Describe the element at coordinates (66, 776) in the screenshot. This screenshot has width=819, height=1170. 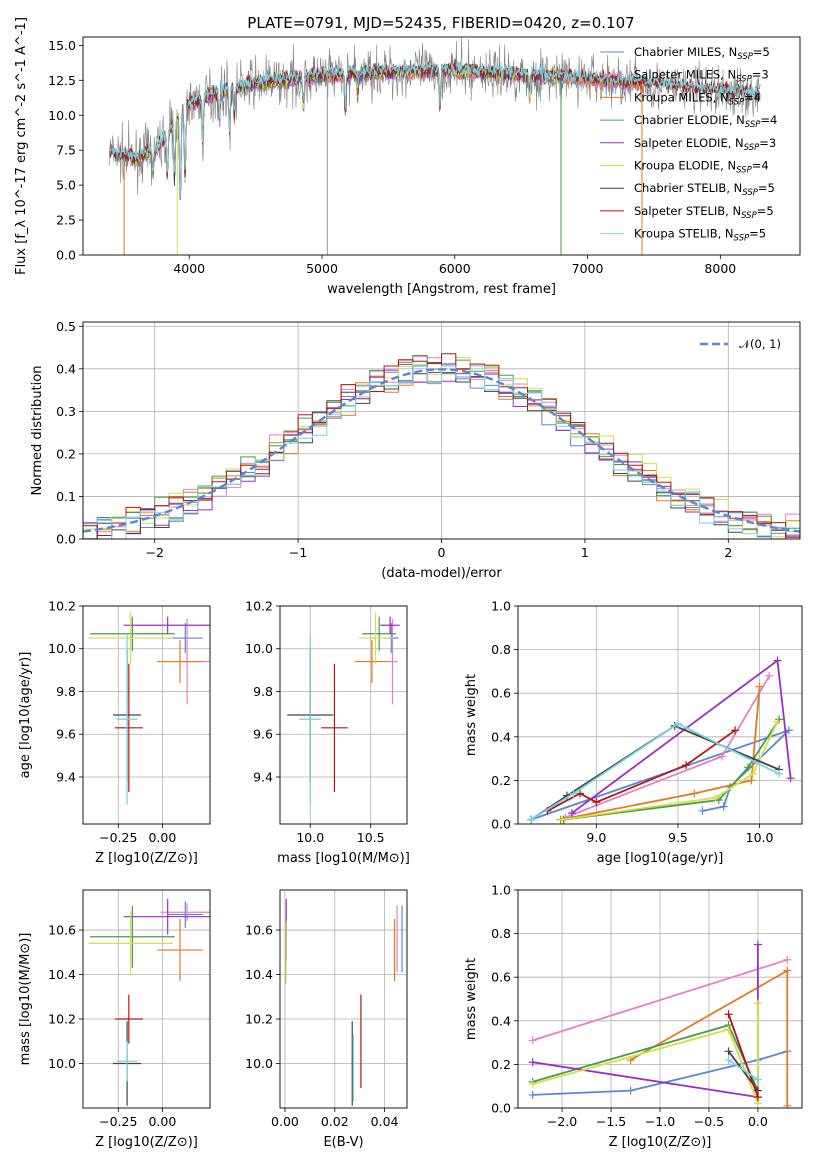
I see `tick-label-y: 9.4` at that location.